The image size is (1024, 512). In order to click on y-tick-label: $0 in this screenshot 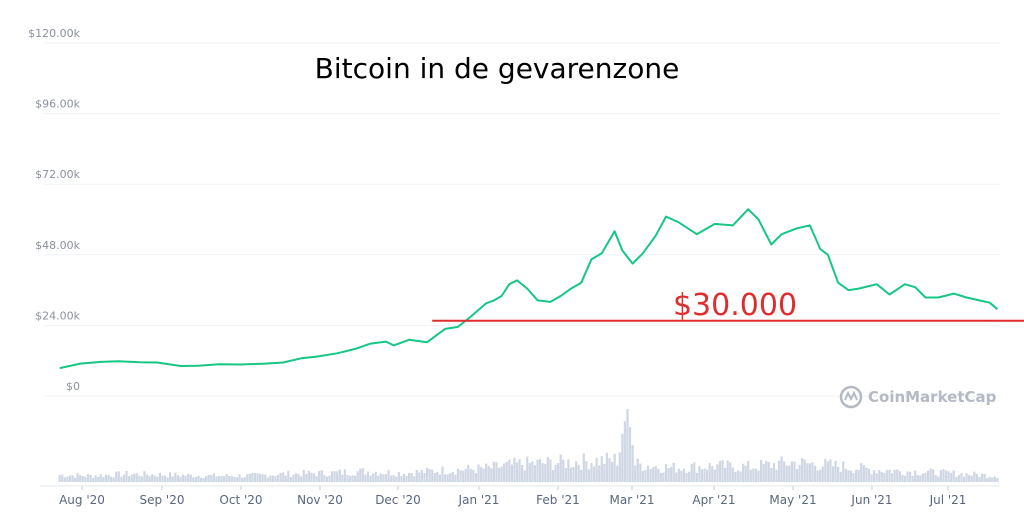, I will do `click(73, 386)`.